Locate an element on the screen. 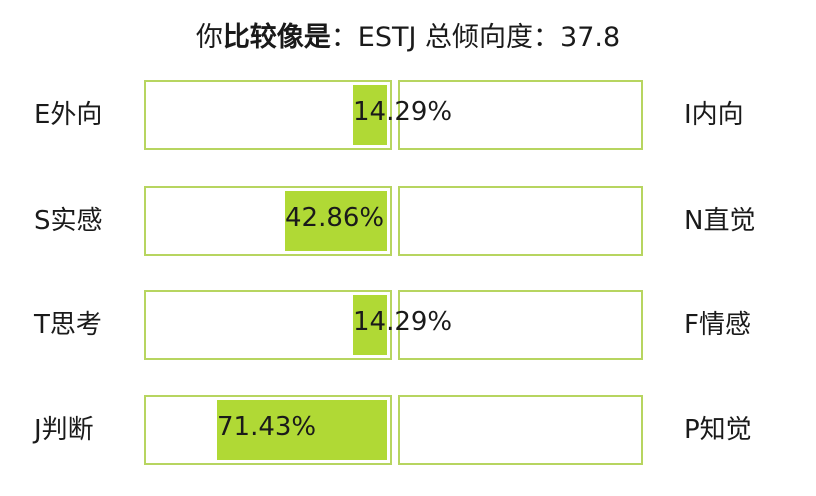 The width and height of the screenshot is (816, 496). right-dimension-label: P知觉 is located at coordinates (718, 430).